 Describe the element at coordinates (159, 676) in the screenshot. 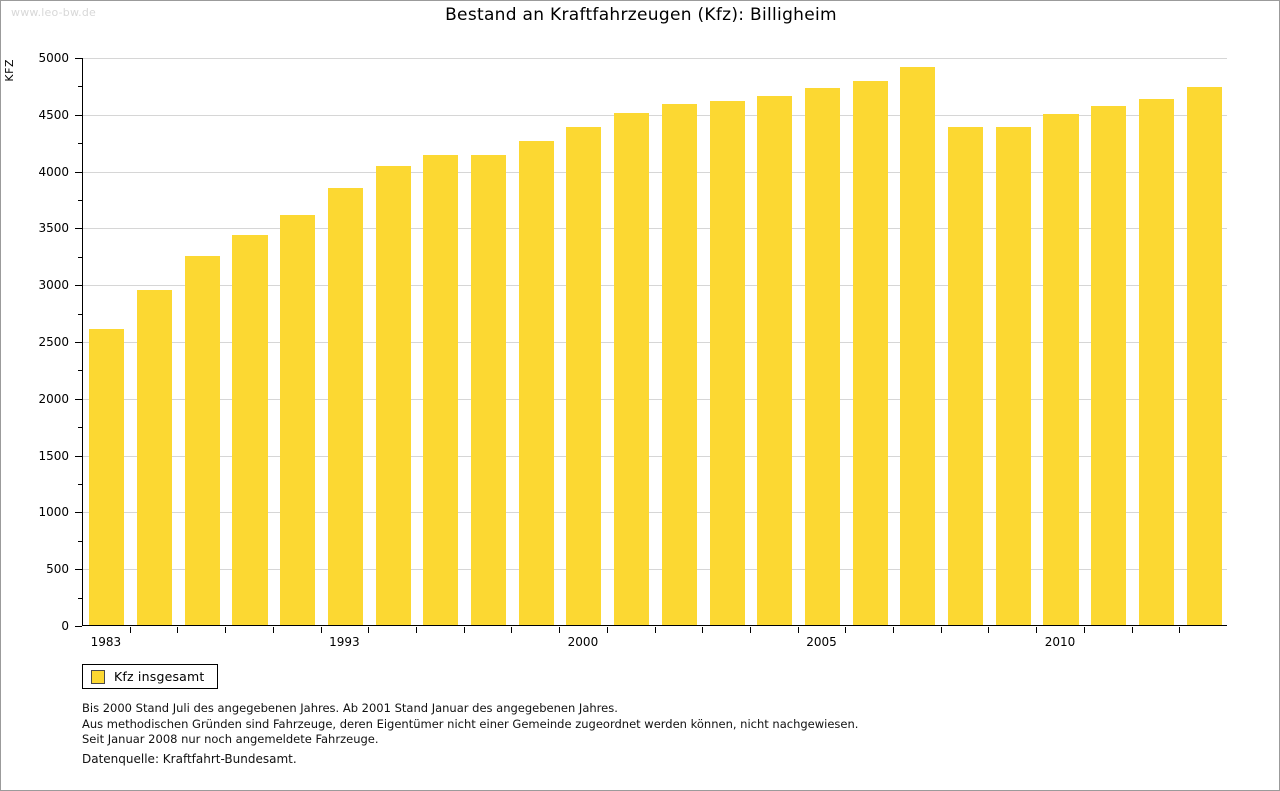

I see `legend-item-label: Kfz insgesamt` at that location.